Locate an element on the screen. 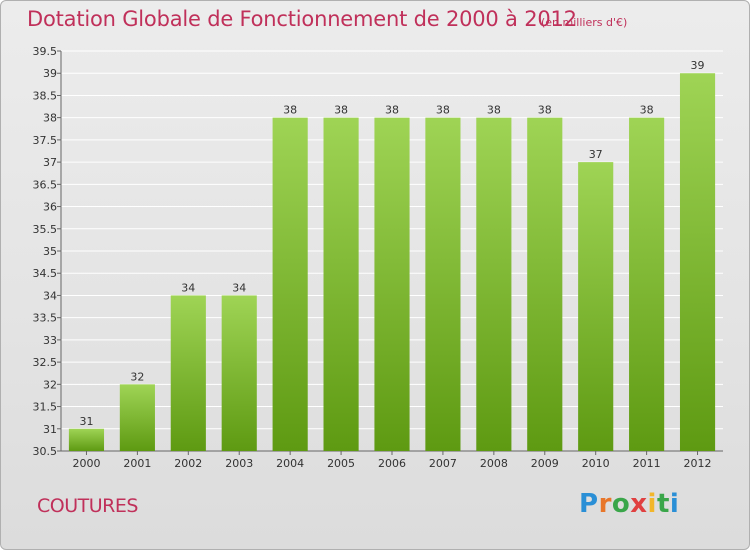  bar-2006 is located at coordinates (392, 284).